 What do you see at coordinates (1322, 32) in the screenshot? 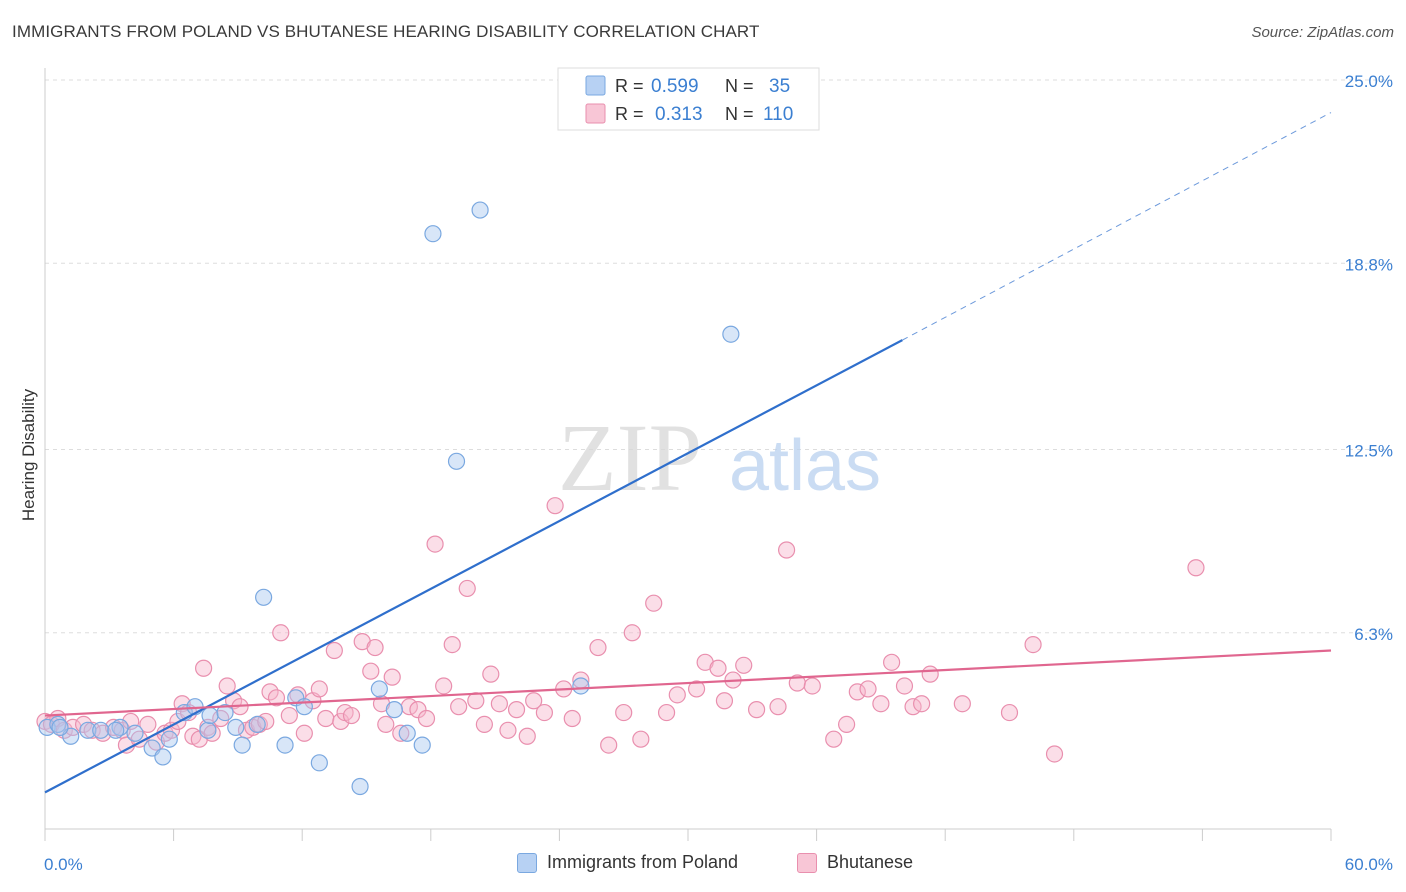
I see `source-credit: Source: ZipAtlas.com` at bounding box center [1322, 32].